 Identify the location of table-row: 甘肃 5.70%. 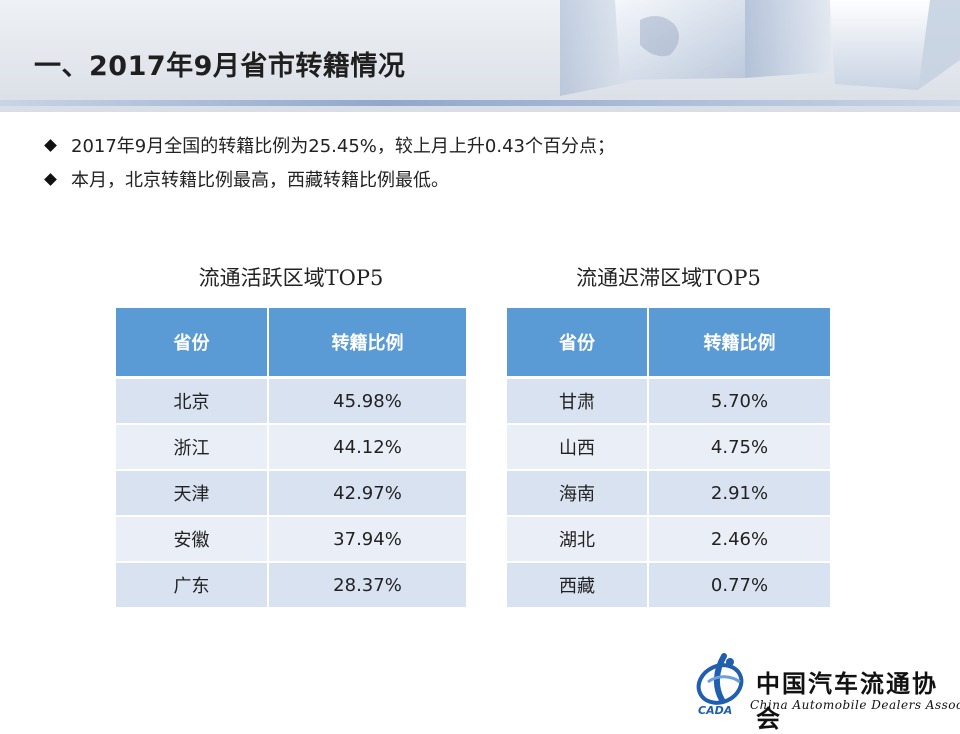
(668, 401).